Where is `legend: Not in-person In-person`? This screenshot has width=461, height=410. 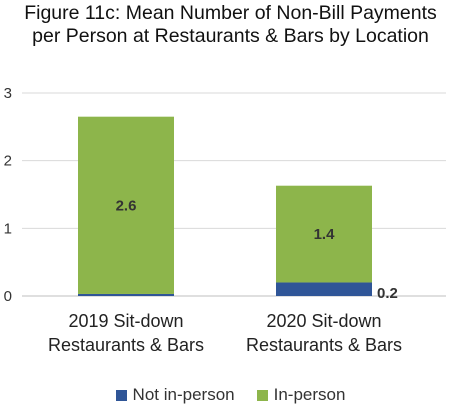 legend: Not in-person In-person is located at coordinates (230, 395).